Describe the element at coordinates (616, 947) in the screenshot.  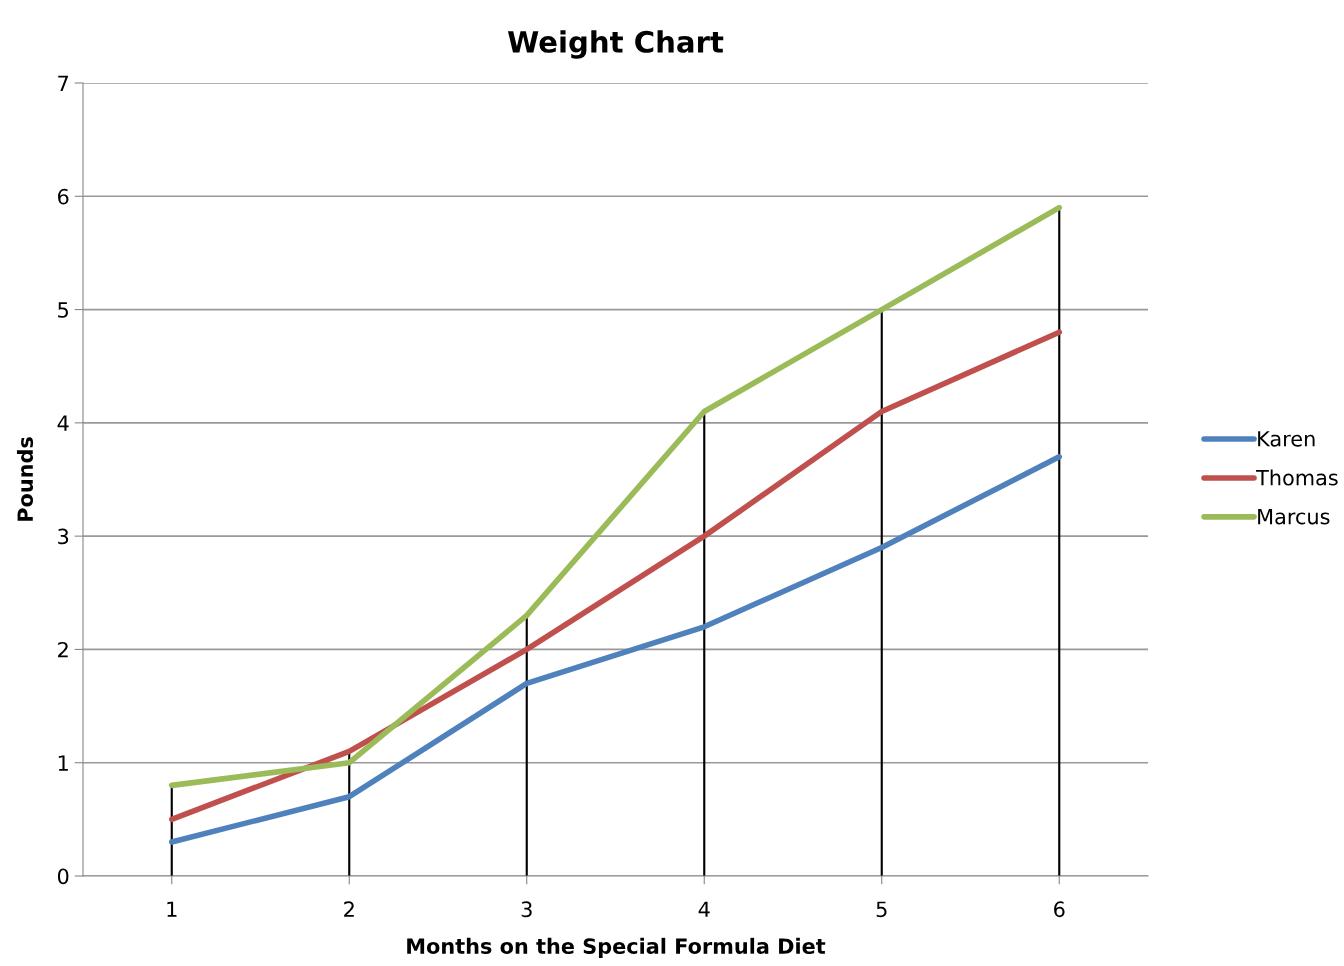
I see `x-axis-title: Months on the Special Formula Diet` at that location.